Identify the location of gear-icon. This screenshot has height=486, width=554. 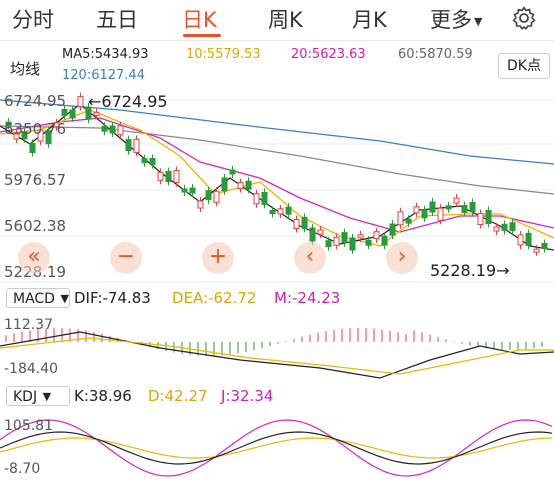
(524, 18).